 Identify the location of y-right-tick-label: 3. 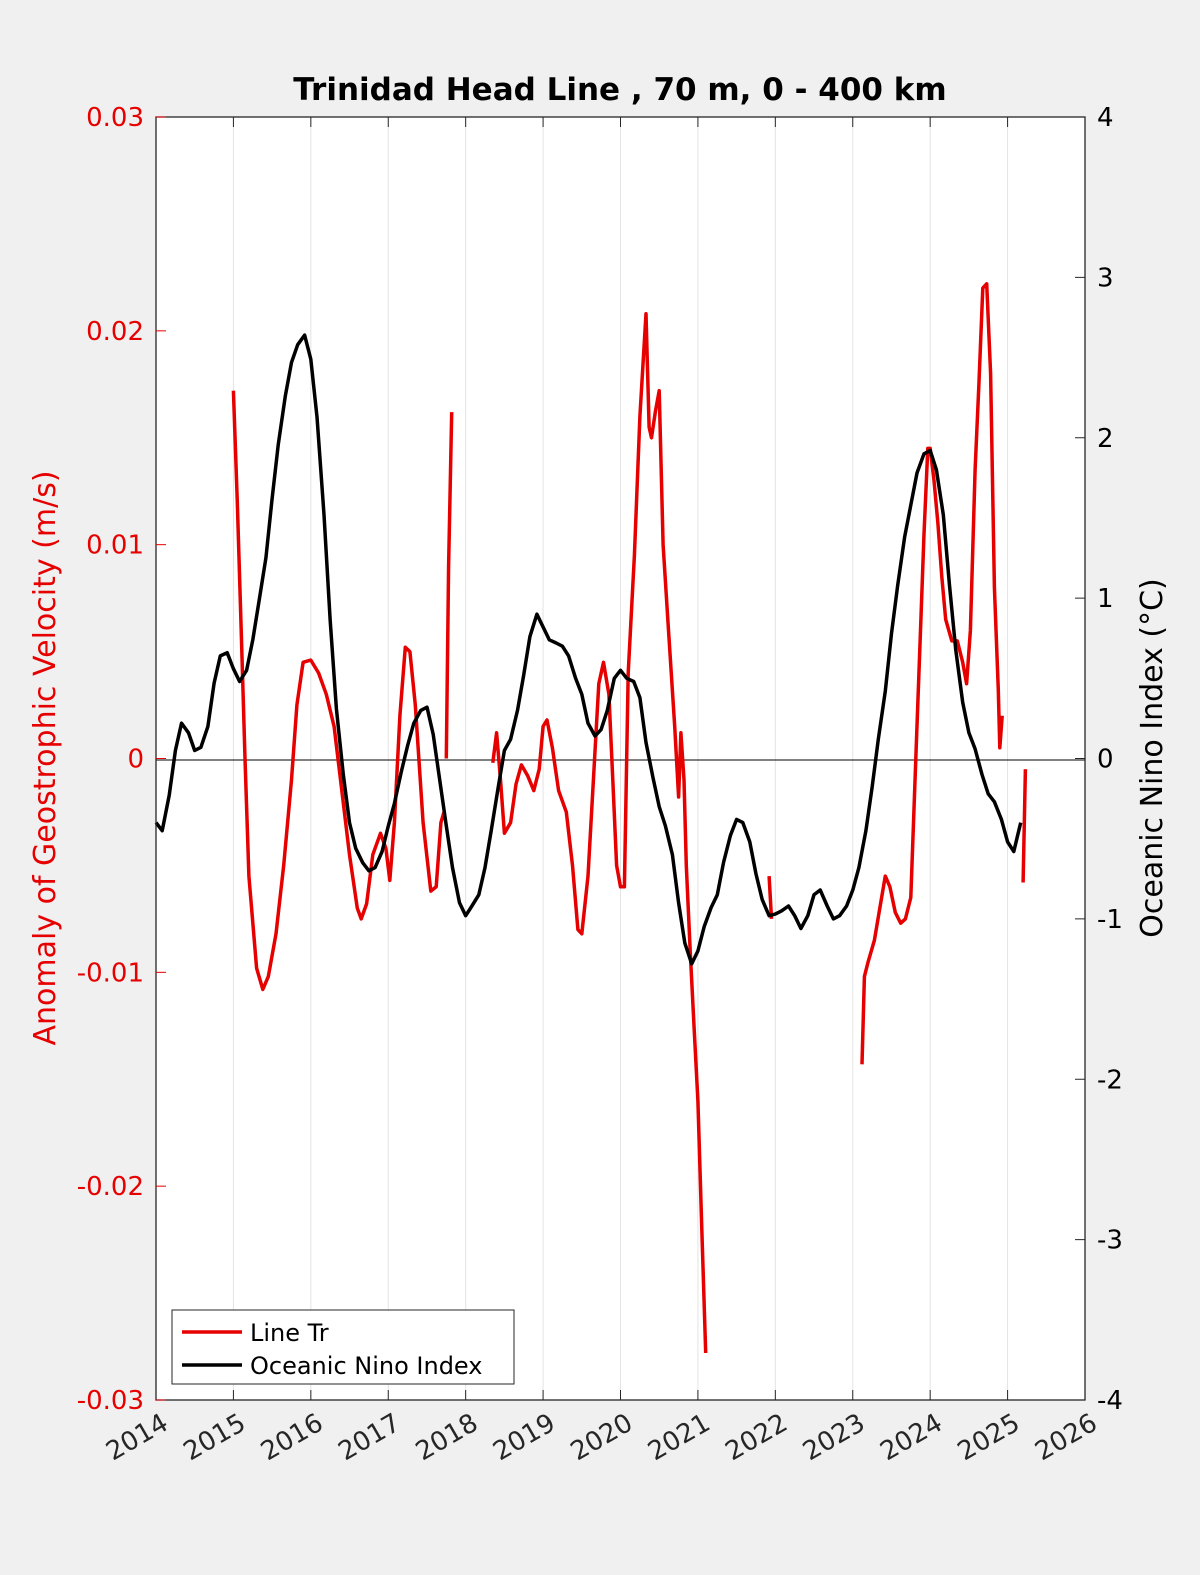
(1105, 278).